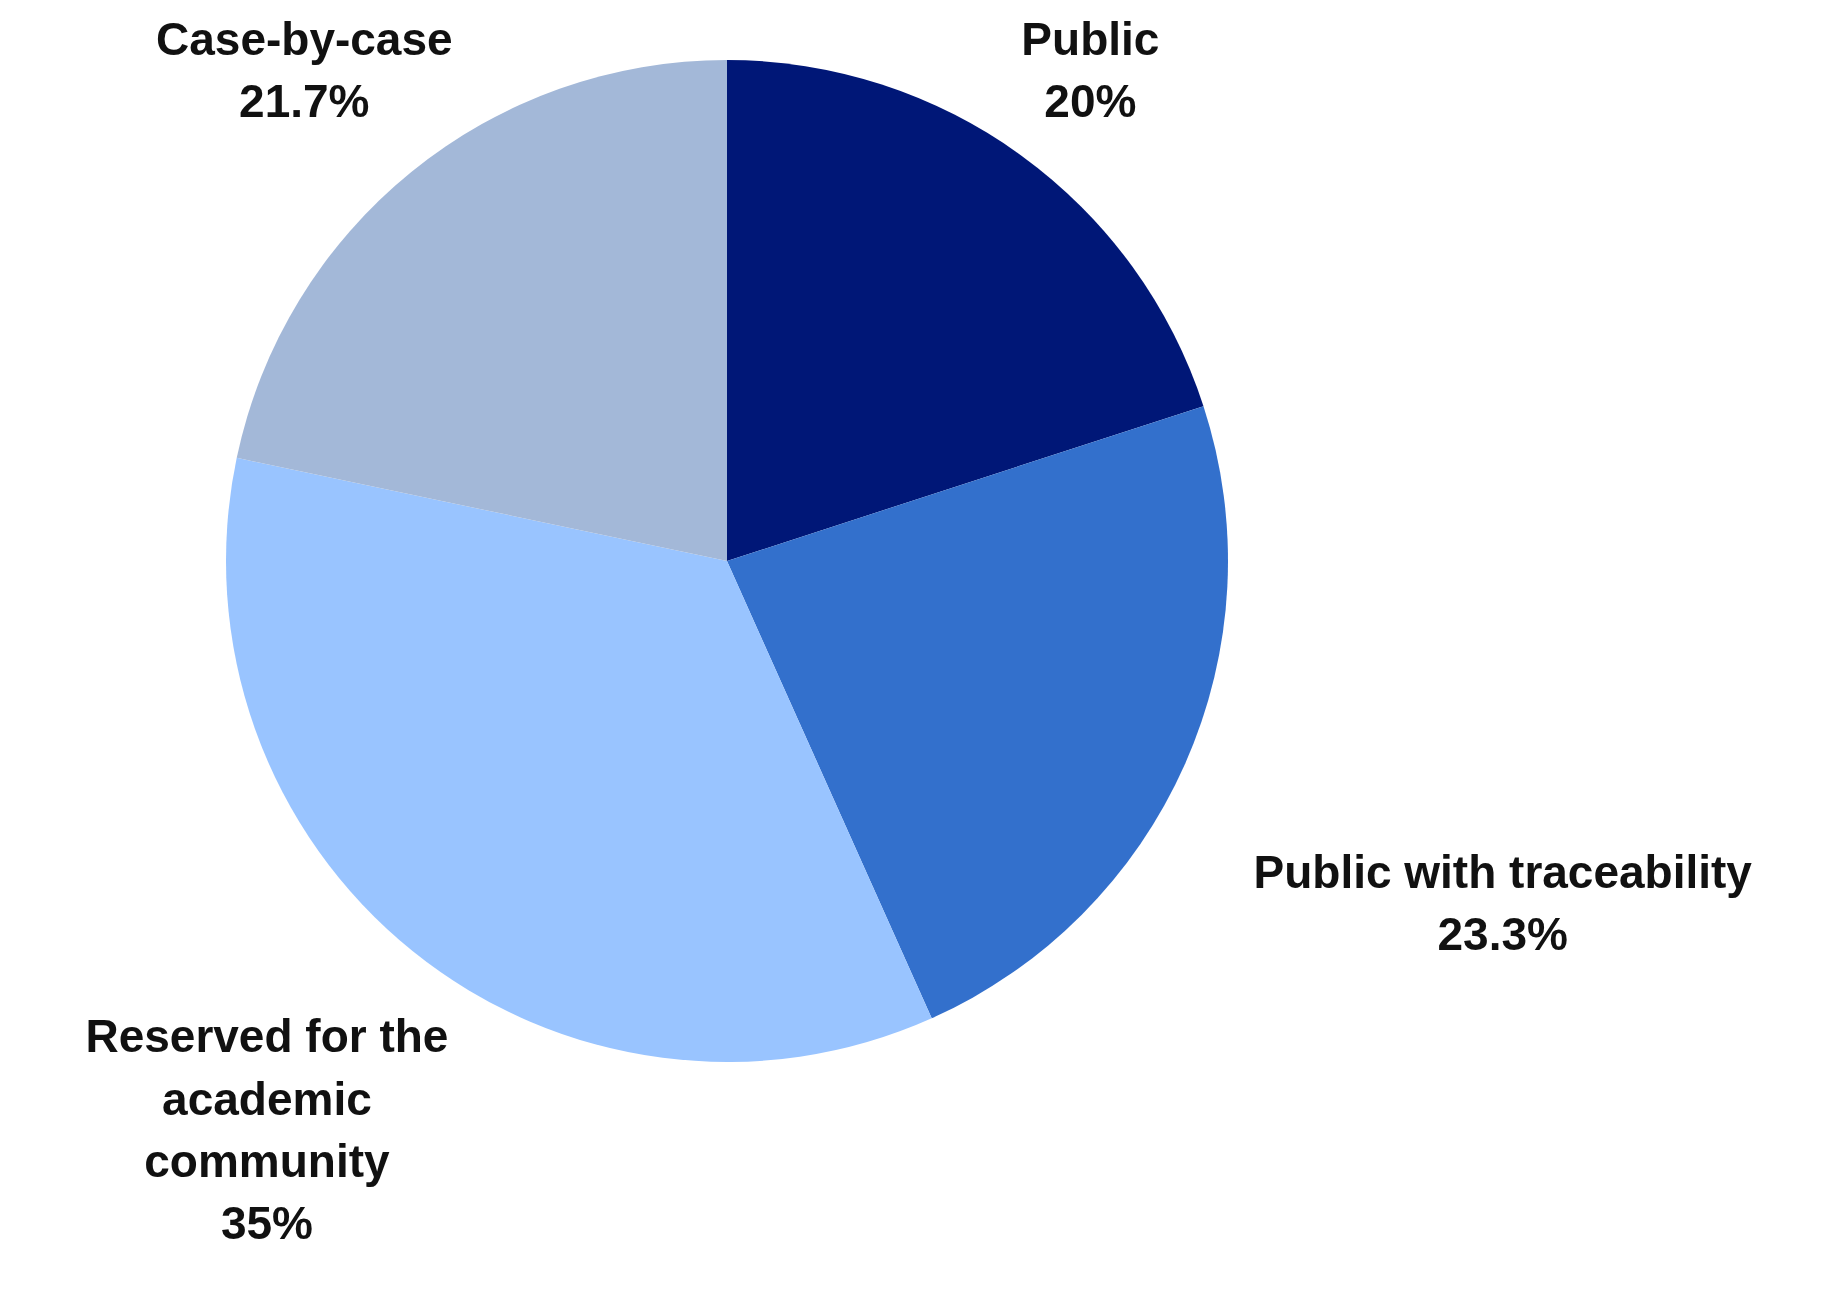  What do you see at coordinates (1090, 101) in the screenshot?
I see `data-label: 20%` at bounding box center [1090, 101].